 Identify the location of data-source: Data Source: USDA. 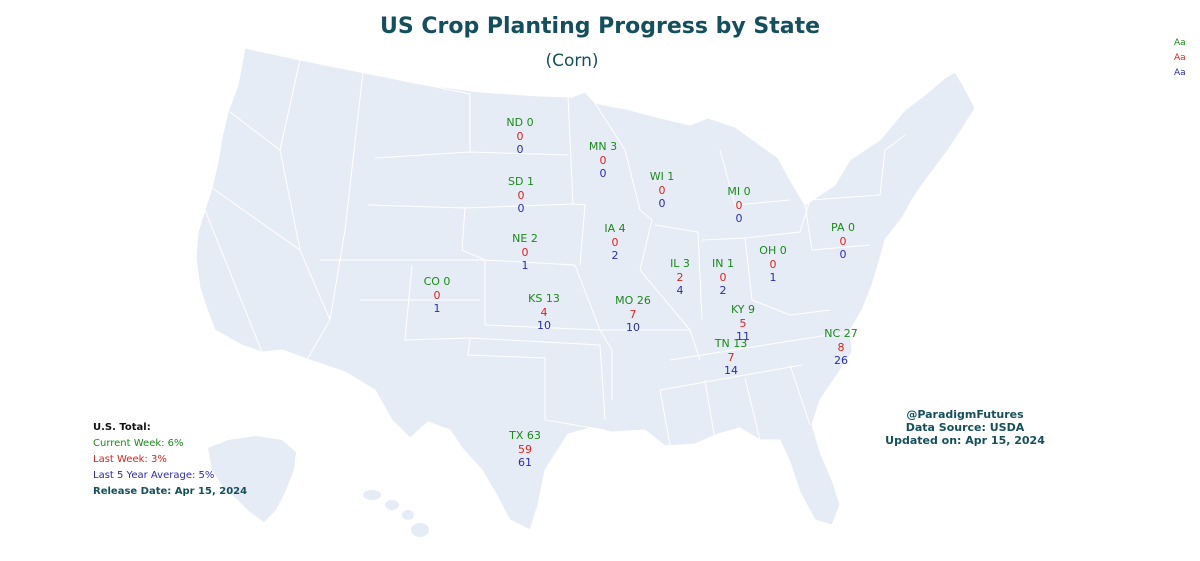
(965, 427).